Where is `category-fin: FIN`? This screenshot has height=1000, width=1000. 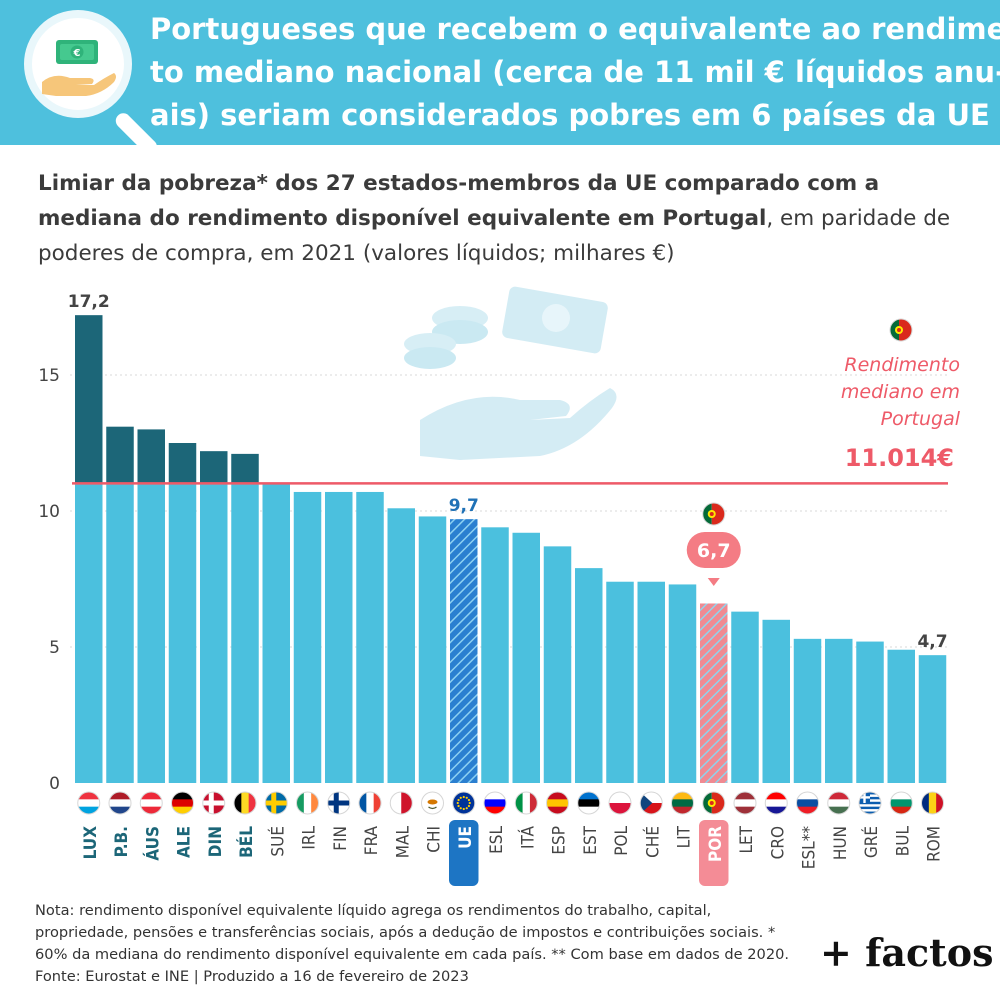 category-fin: FIN is located at coordinates (341, 838).